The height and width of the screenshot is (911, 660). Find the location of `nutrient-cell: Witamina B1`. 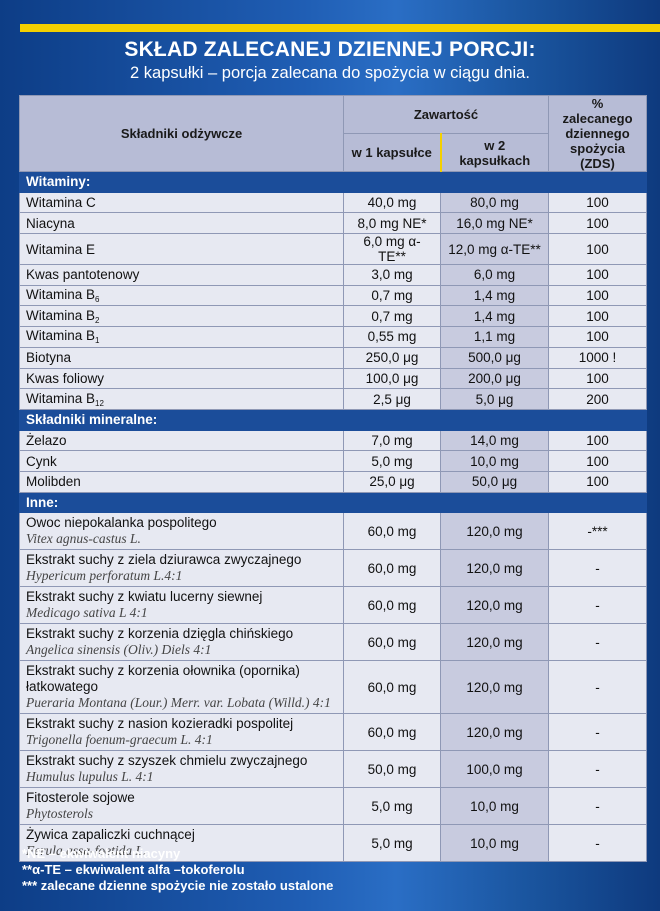

nutrient-cell: Witamina B1 is located at coordinates (181, 337).